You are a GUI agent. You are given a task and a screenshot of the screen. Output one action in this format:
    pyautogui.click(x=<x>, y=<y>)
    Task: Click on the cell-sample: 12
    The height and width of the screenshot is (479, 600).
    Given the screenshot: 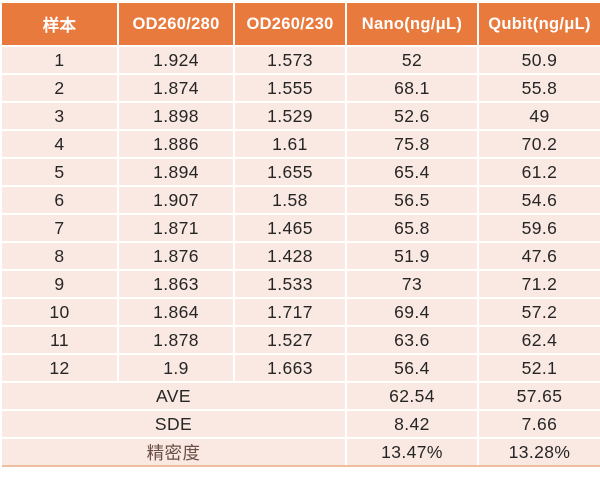 What is the action you would take?
    pyautogui.click(x=60, y=368)
    